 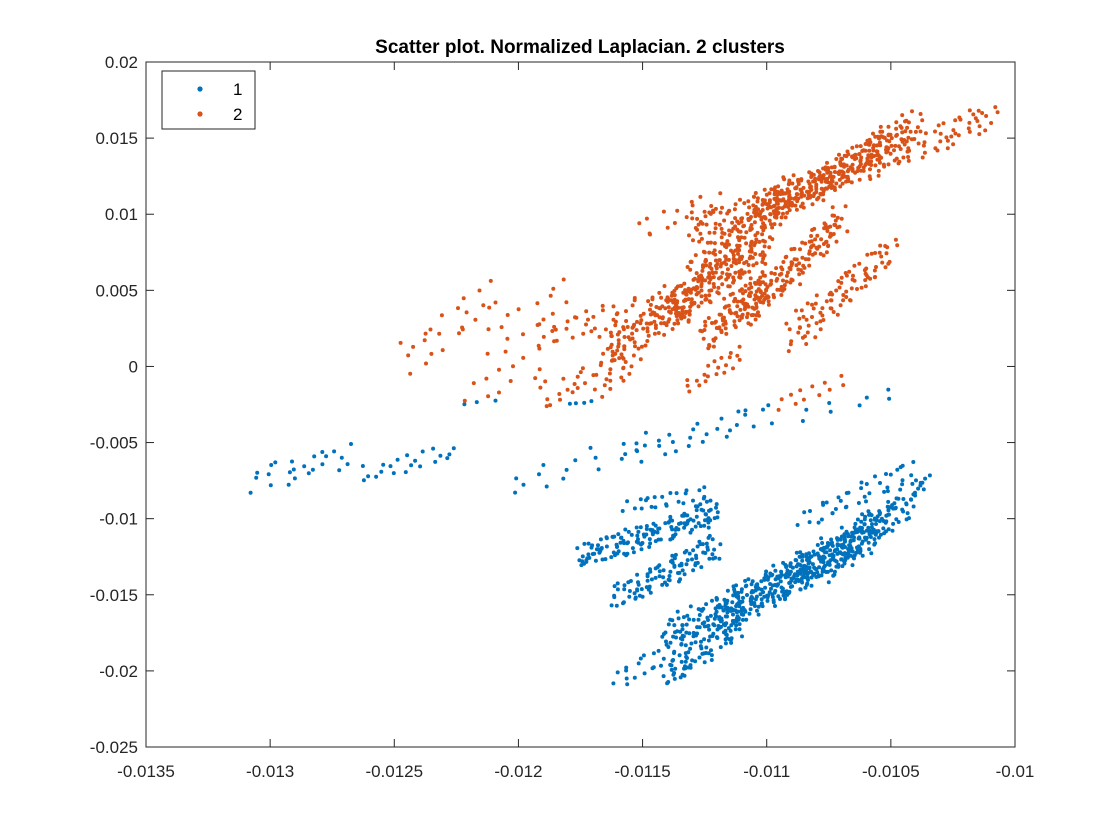 I want to click on y-tick-label: 0, so click(x=133, y=366).